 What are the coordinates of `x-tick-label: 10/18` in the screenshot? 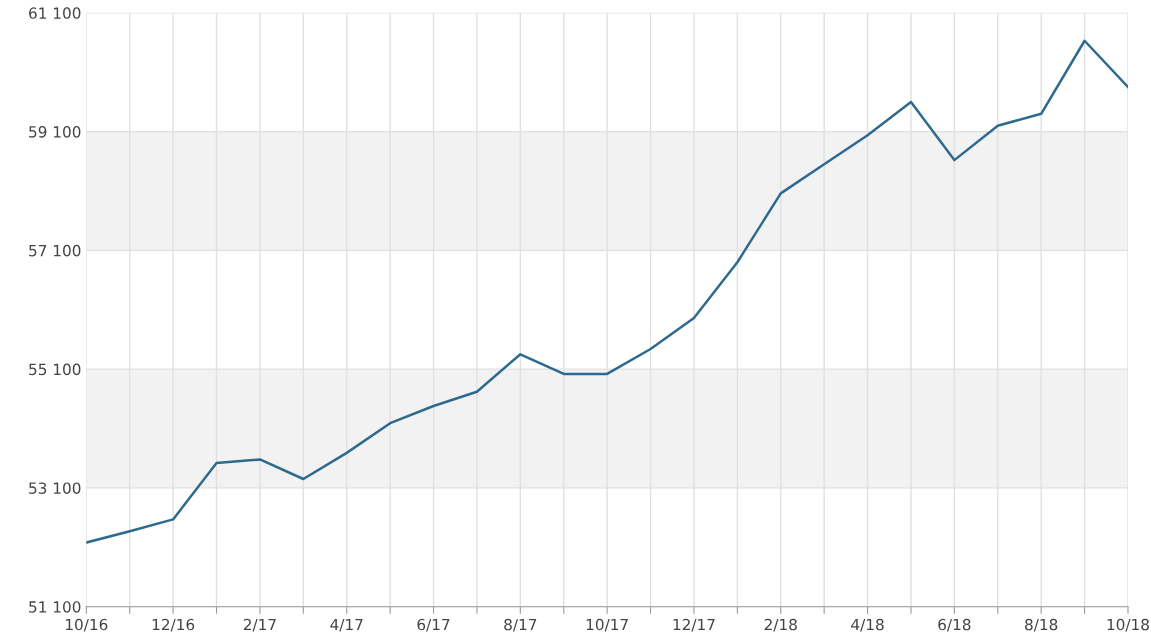 It's located at (1128, 625).